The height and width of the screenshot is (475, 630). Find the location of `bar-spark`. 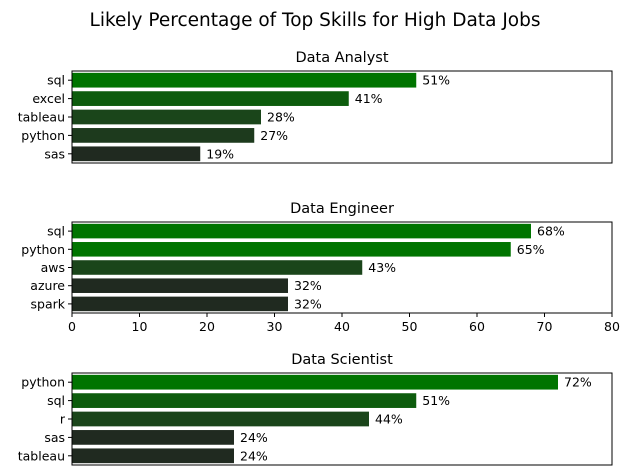

bar-spark is located at coordinates (180, 304).